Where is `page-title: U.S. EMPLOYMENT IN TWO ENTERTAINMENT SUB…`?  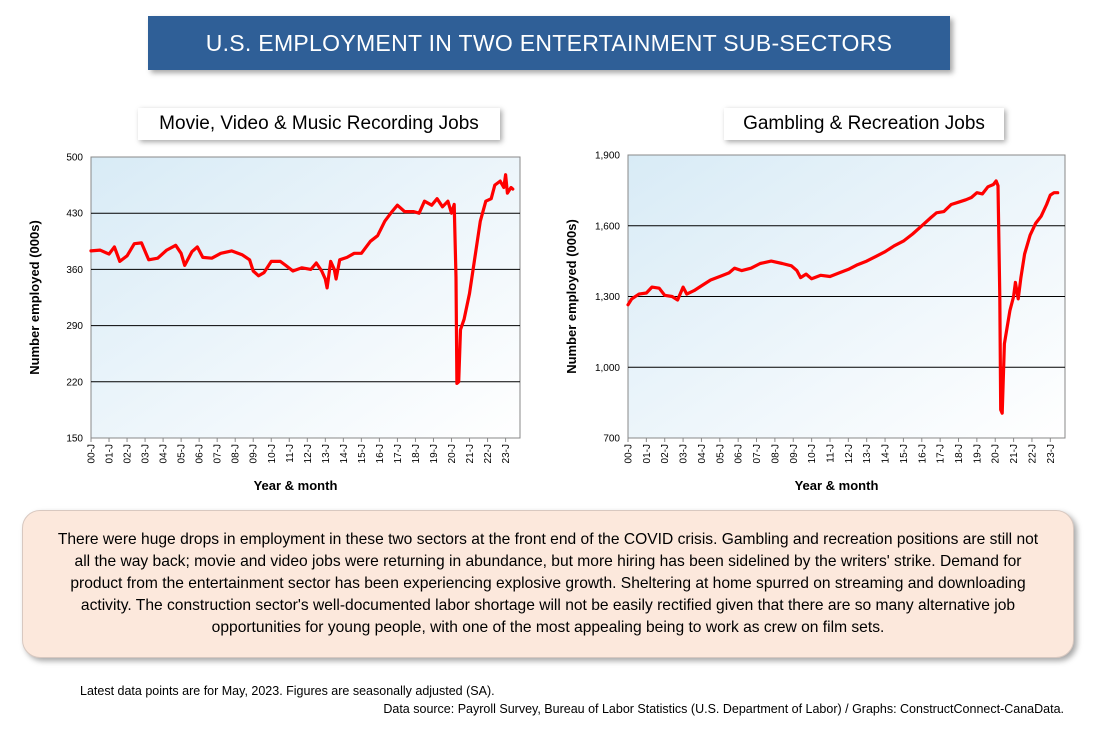 page-title: U.S. EMPLOYMENT IN TWO ENTERTAINMENT SUB… is located at coordinates (549, 42).